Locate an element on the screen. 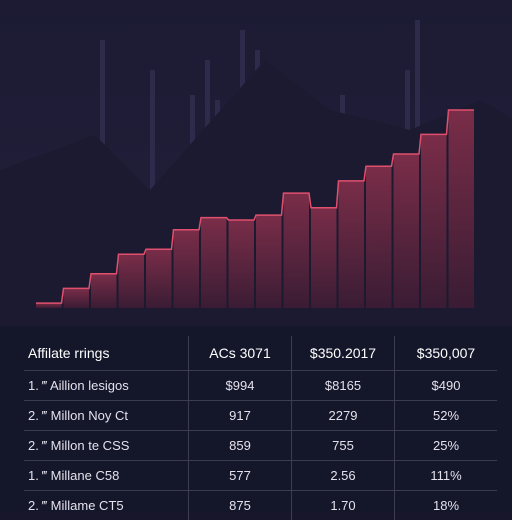 This screenshot has height=520, width=512. table-cell: 2.56 is located at coordinates (343, 476).